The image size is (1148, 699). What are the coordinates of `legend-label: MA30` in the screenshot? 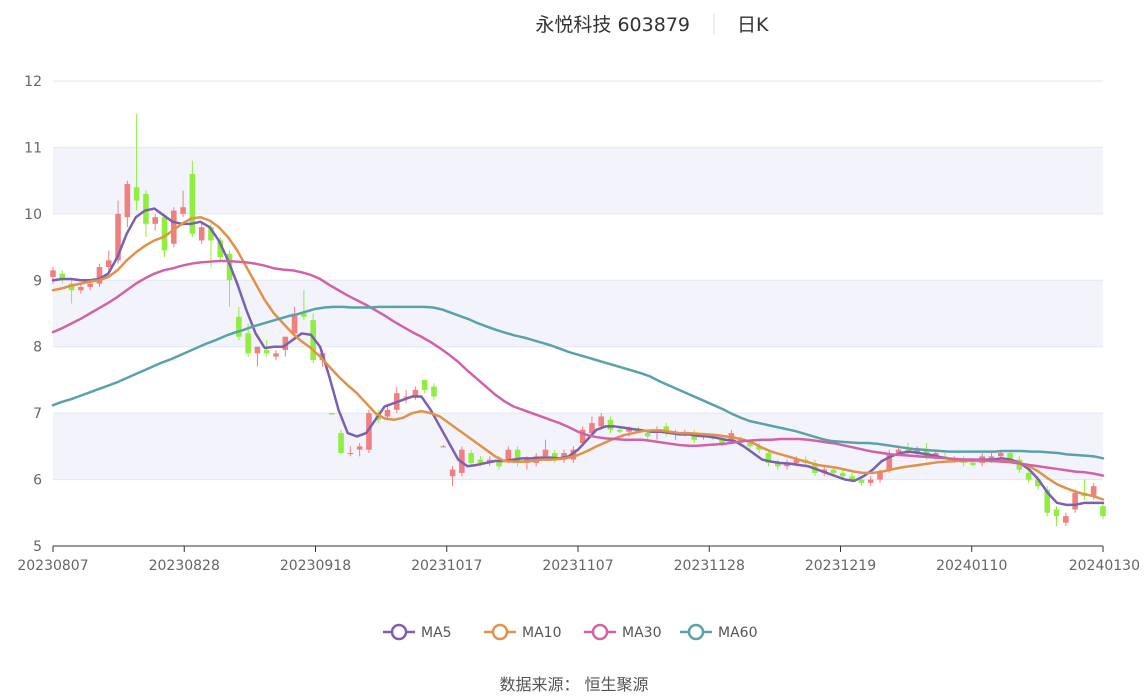 It's located at (641, 633).